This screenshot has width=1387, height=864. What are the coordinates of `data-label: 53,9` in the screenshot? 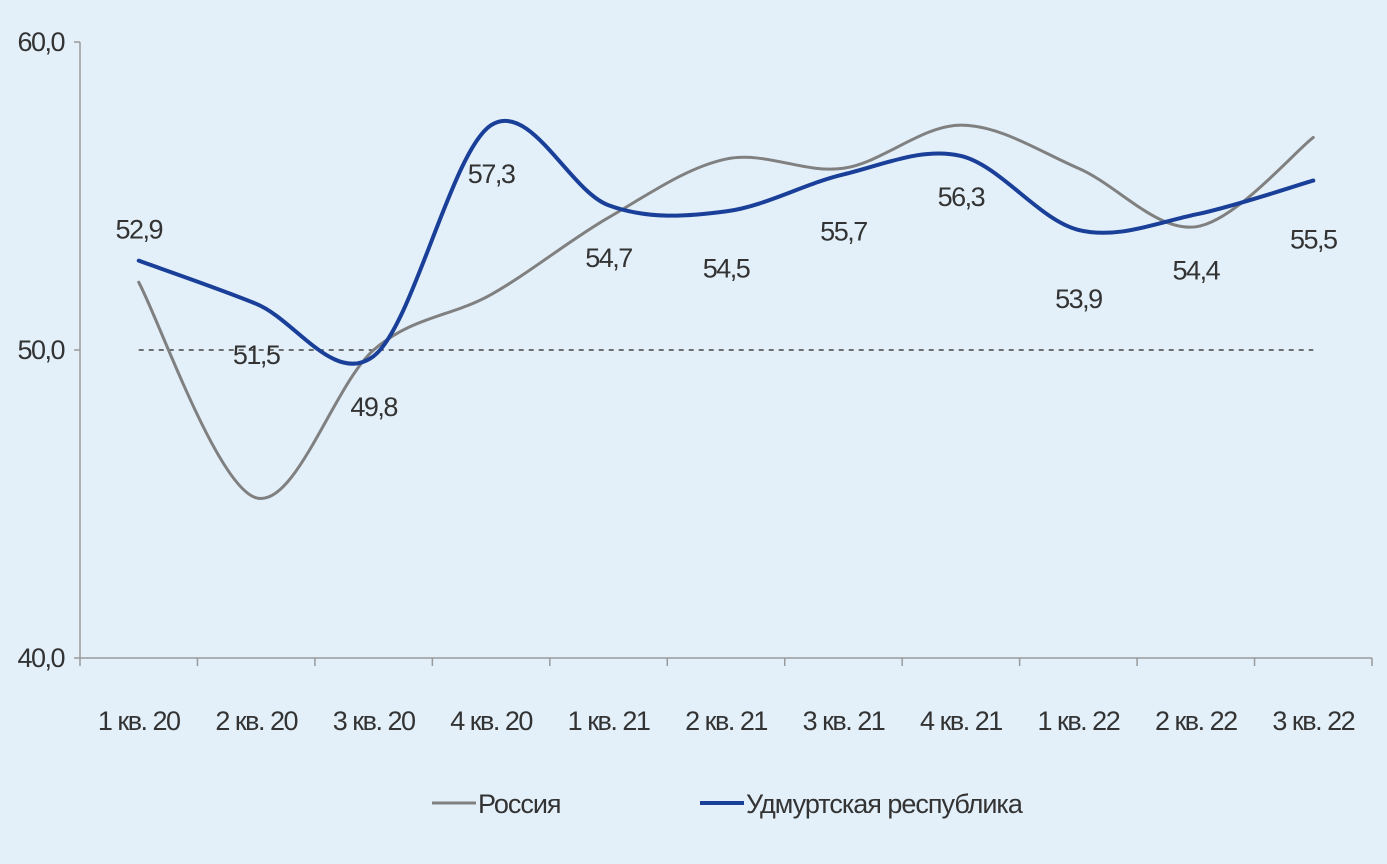 It's located at (1078, 299).